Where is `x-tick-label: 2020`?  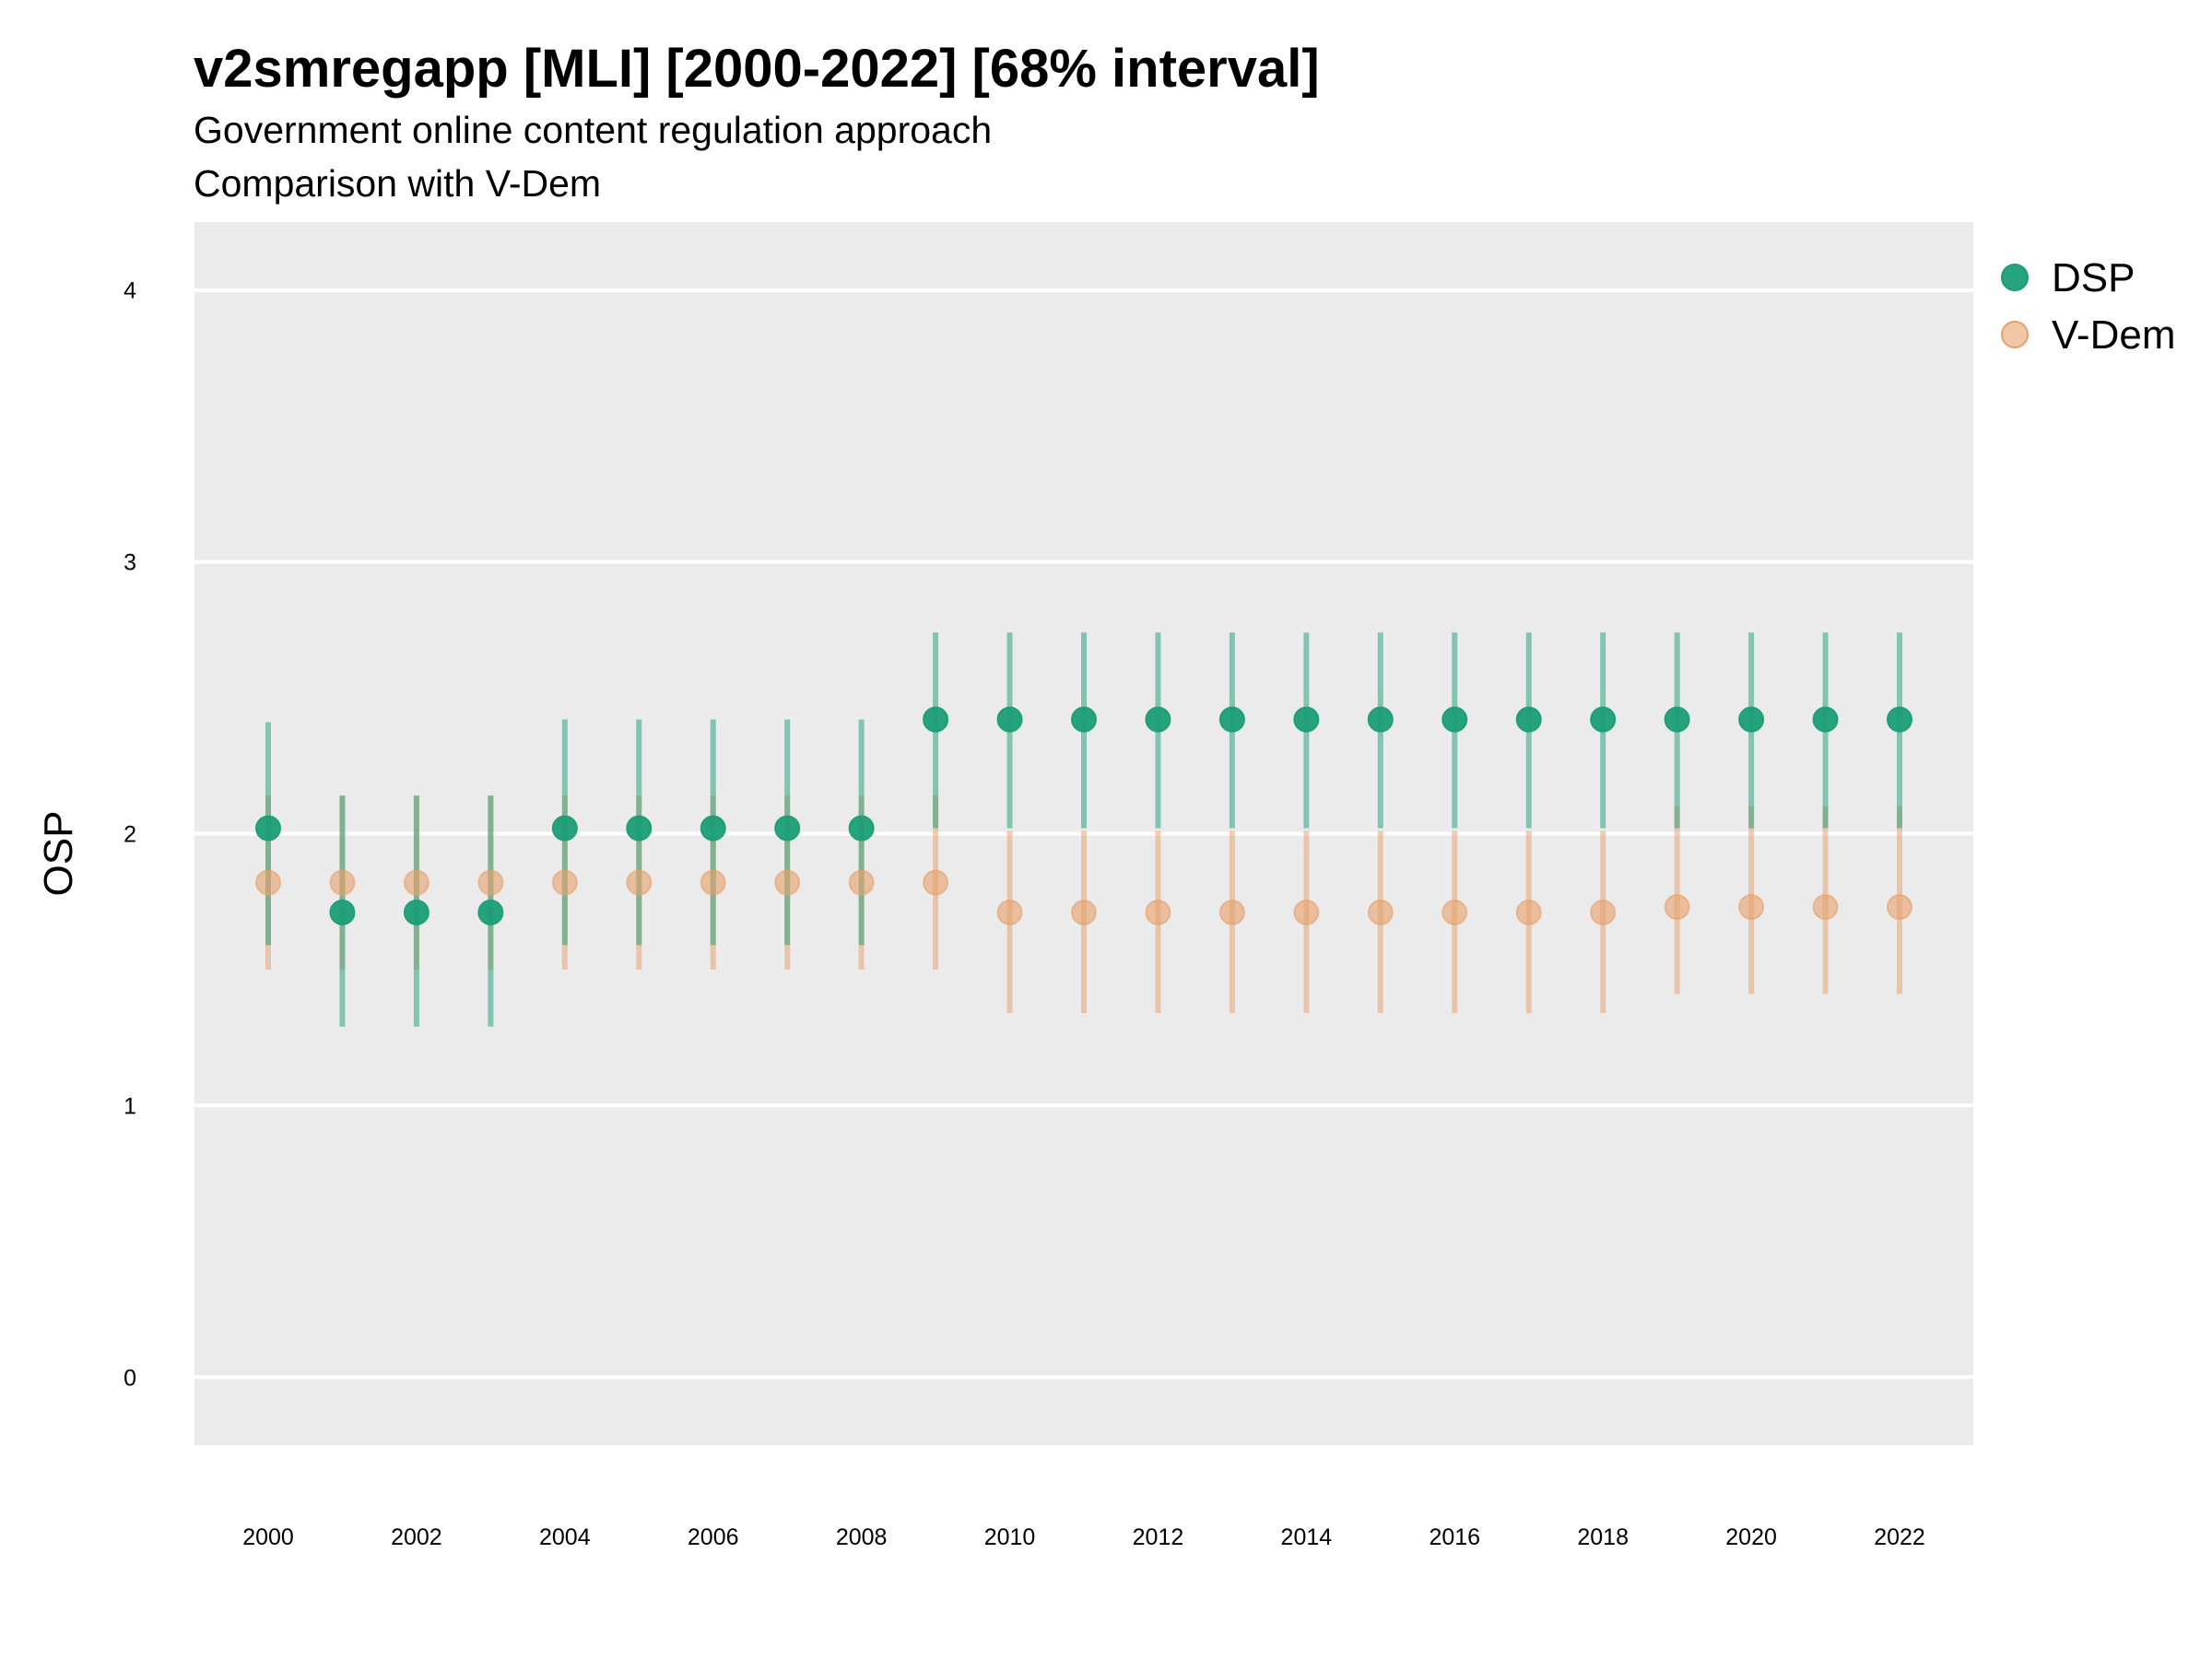
x-tick-label: 2020 is located at coordinates (1751, 1537).